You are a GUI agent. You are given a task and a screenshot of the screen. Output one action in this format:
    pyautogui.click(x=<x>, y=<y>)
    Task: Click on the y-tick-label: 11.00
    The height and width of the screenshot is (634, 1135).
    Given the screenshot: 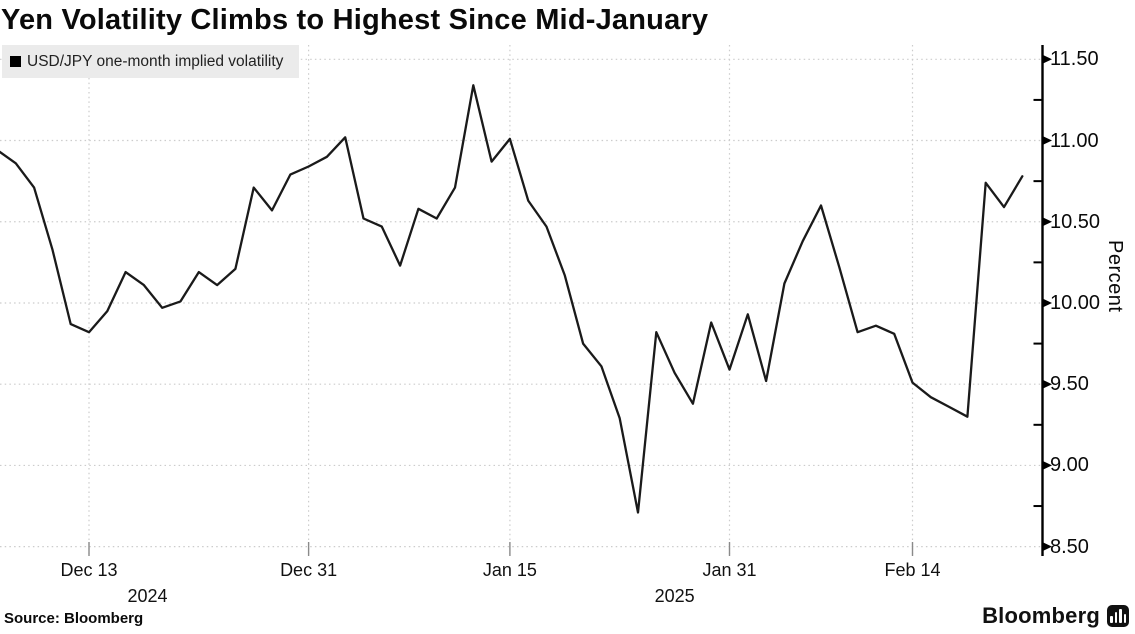 What is the action you would take?
    pyautogui.click(x=1074, y=140)
    